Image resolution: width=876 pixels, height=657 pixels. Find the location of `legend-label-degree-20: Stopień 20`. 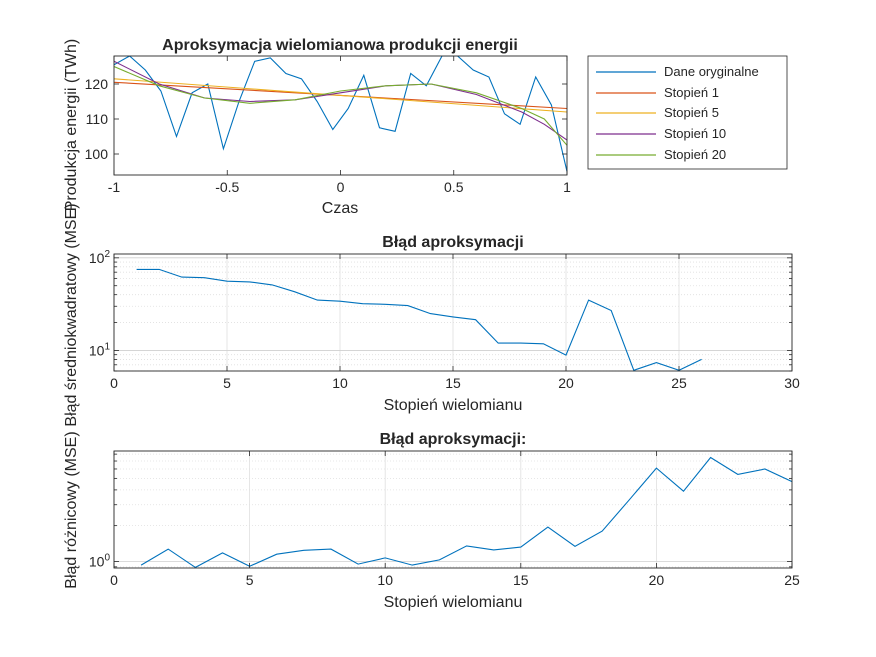

legend-label-degree-20: Stopień 20 is located at coordinates (695, 154).